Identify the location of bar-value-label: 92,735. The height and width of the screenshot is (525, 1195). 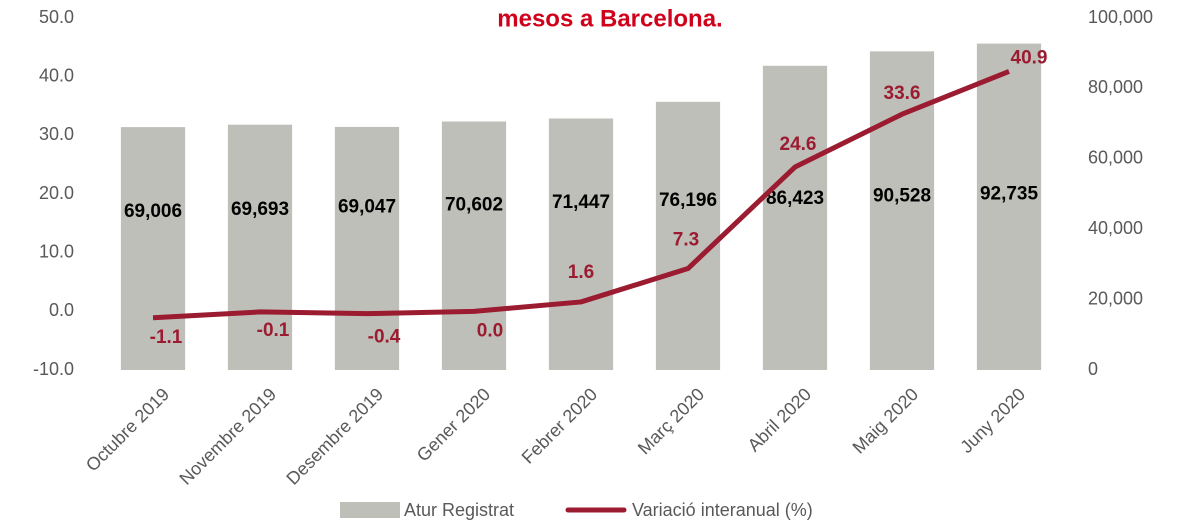
(1009, 193).